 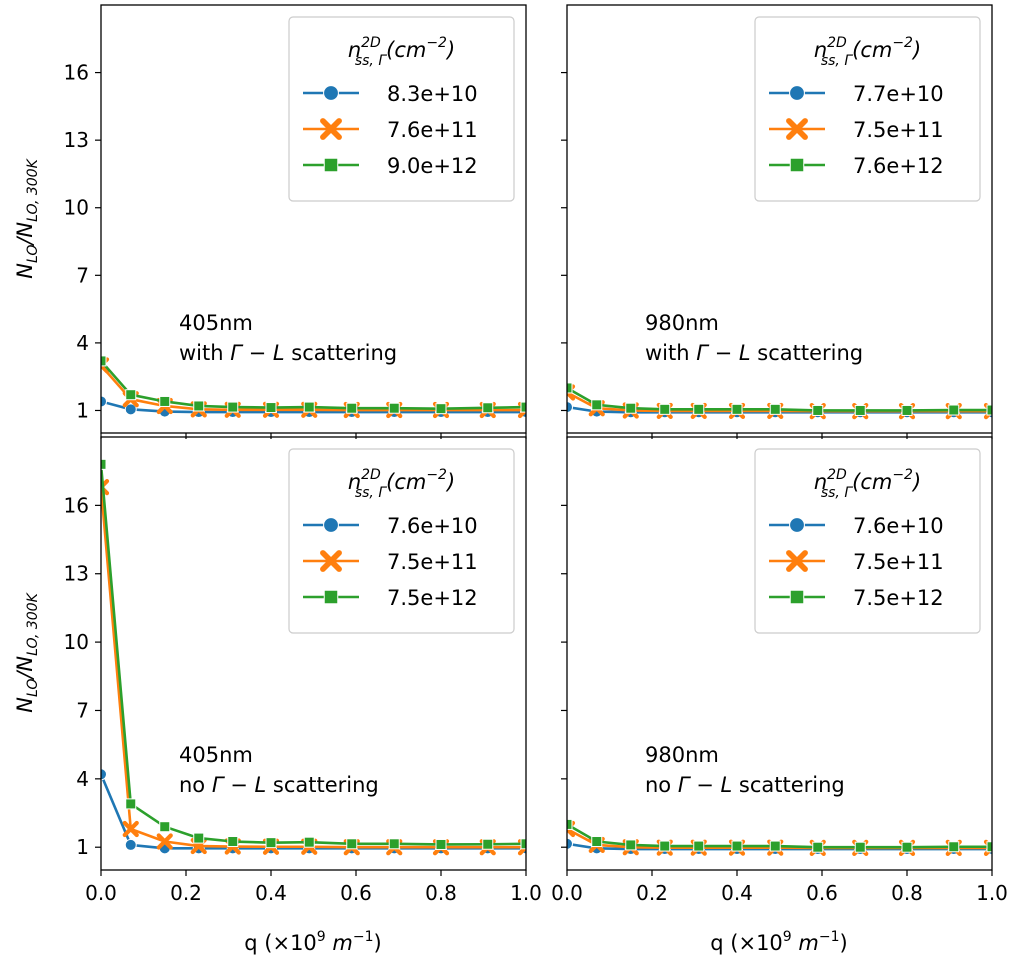 What do you see at coordinates (872, 50) in the screenshot?
I see `legend-title-unit: (cm` at bounding box center [872, 50].